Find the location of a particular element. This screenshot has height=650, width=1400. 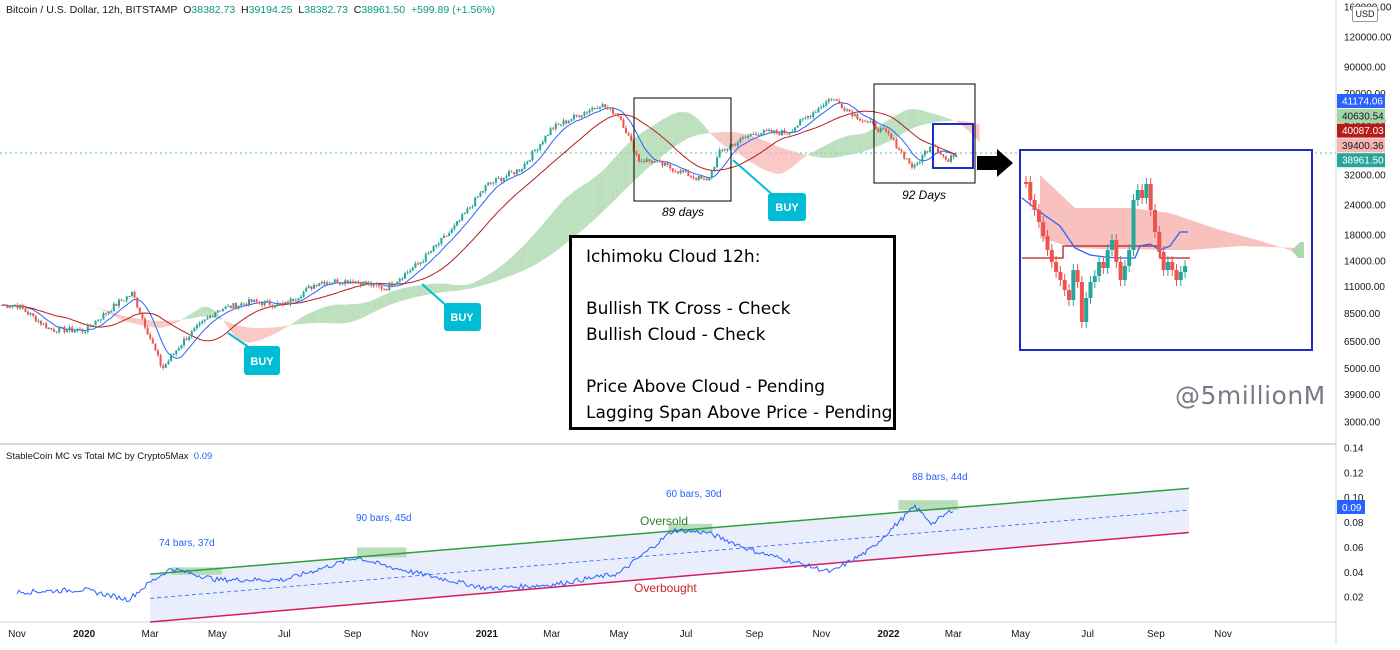

price-tick-label: 5000.00 is located at coordinates (1362, 369).